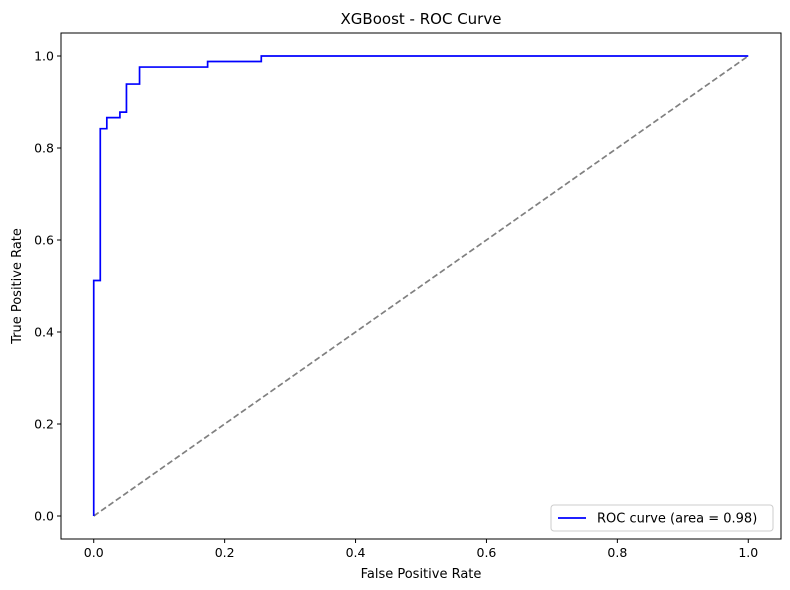 The height and width of the screenshot is (590, 790). I want to click on legend: ROC curve (area = 0.98), so click(662, 518).